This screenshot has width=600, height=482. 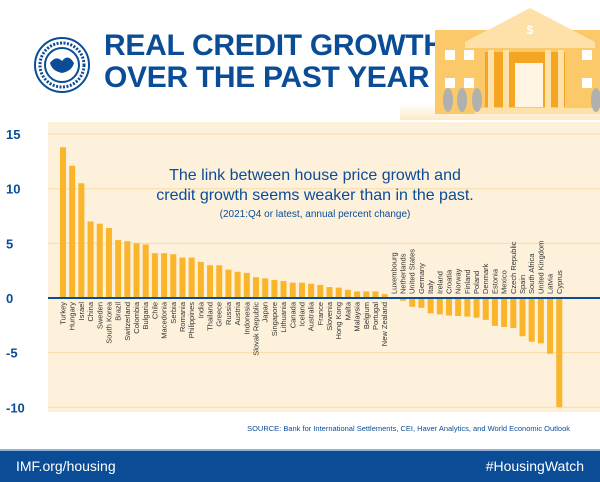 I want to click on x-tick-label: Czech Republic, so click(x=513, y=267).